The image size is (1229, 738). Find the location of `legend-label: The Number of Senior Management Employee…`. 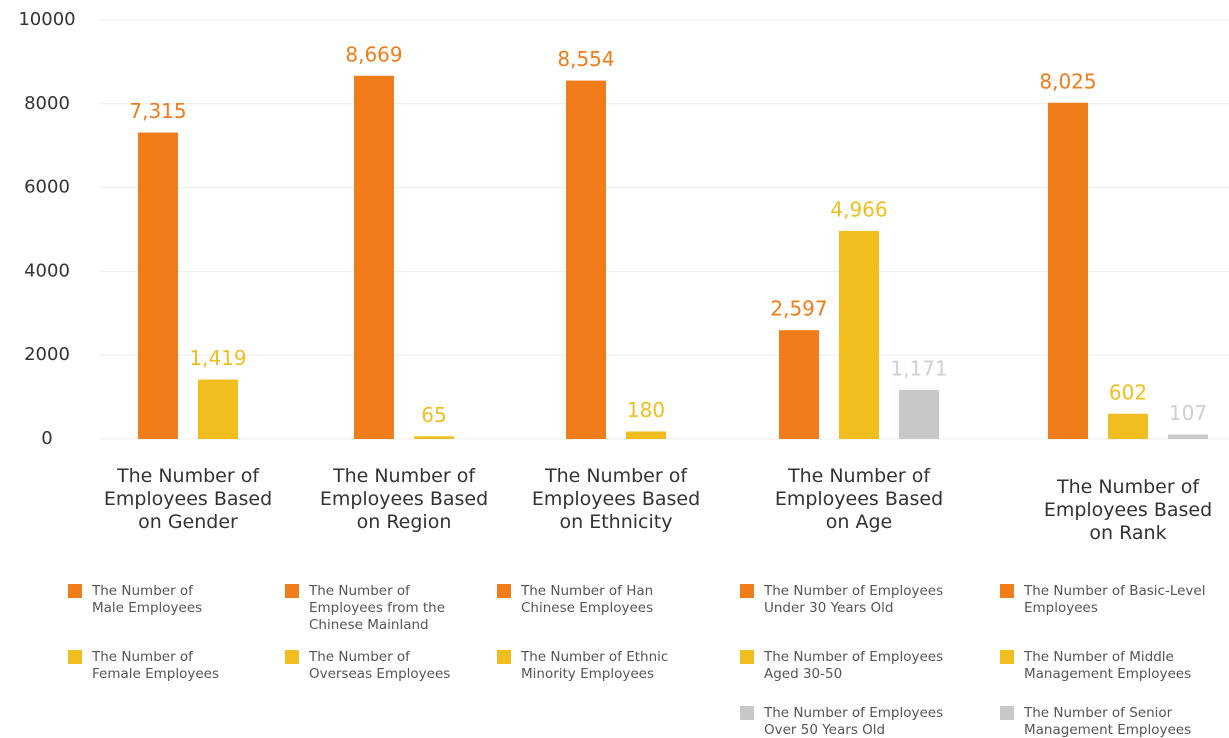

legend-label: The Number of Senior Management Employee… is located at coordinates (1108, 721).